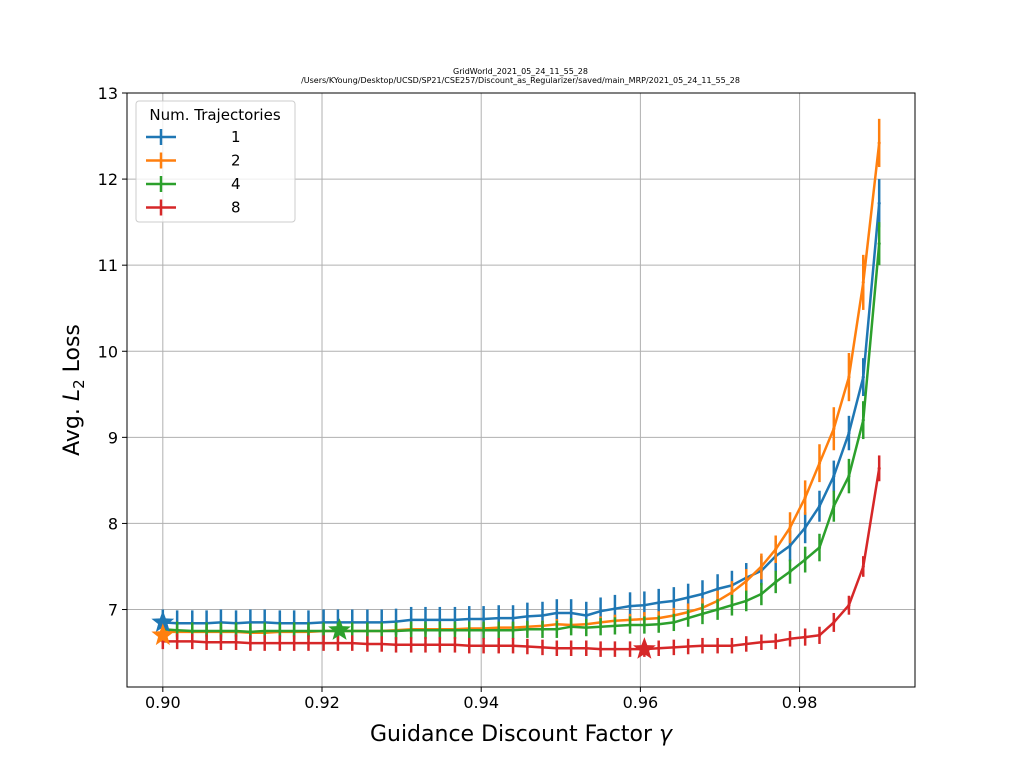  What do you see at coordinates (193, 208) in the screenshot?
I see `legend-entry-8: 8` at bounding box center [193, 208].